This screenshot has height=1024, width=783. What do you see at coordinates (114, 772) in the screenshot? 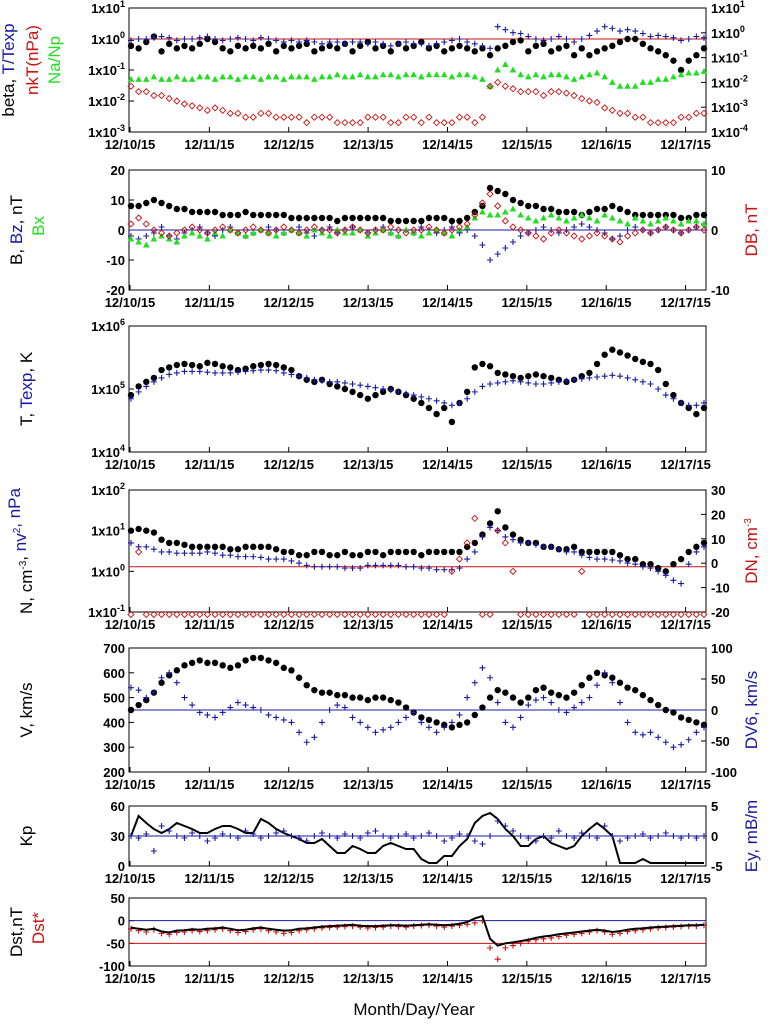
I see `y-tick-label: 200` at bounding box center [114, 772].